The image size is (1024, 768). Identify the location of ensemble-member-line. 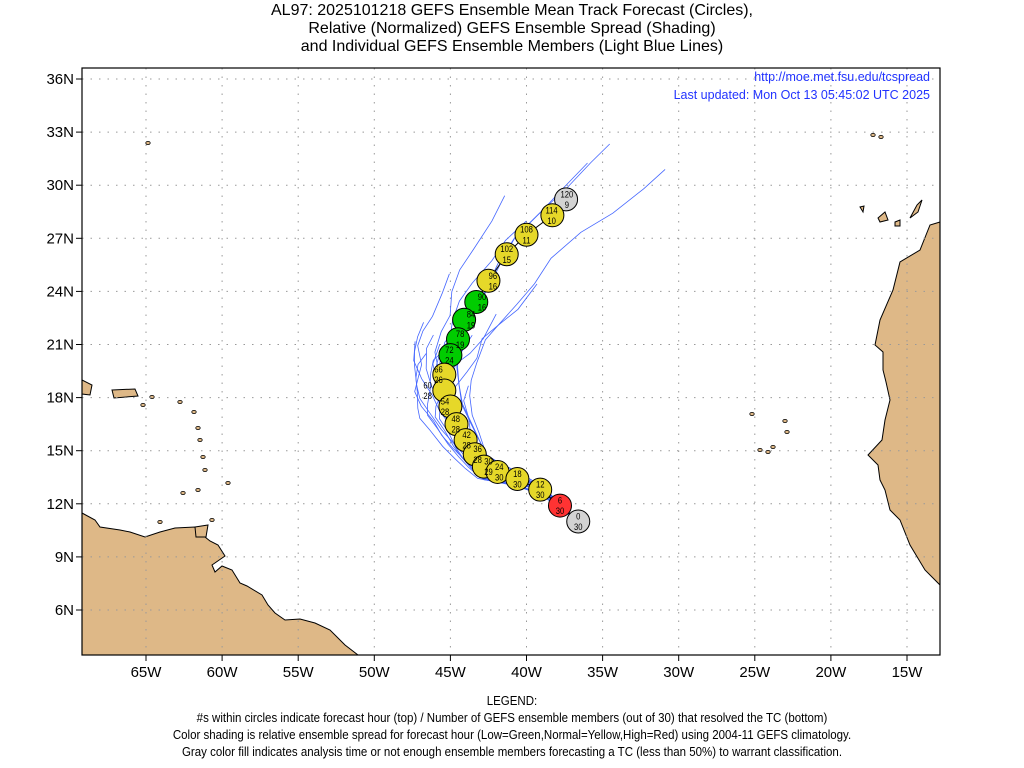
(497, 437).